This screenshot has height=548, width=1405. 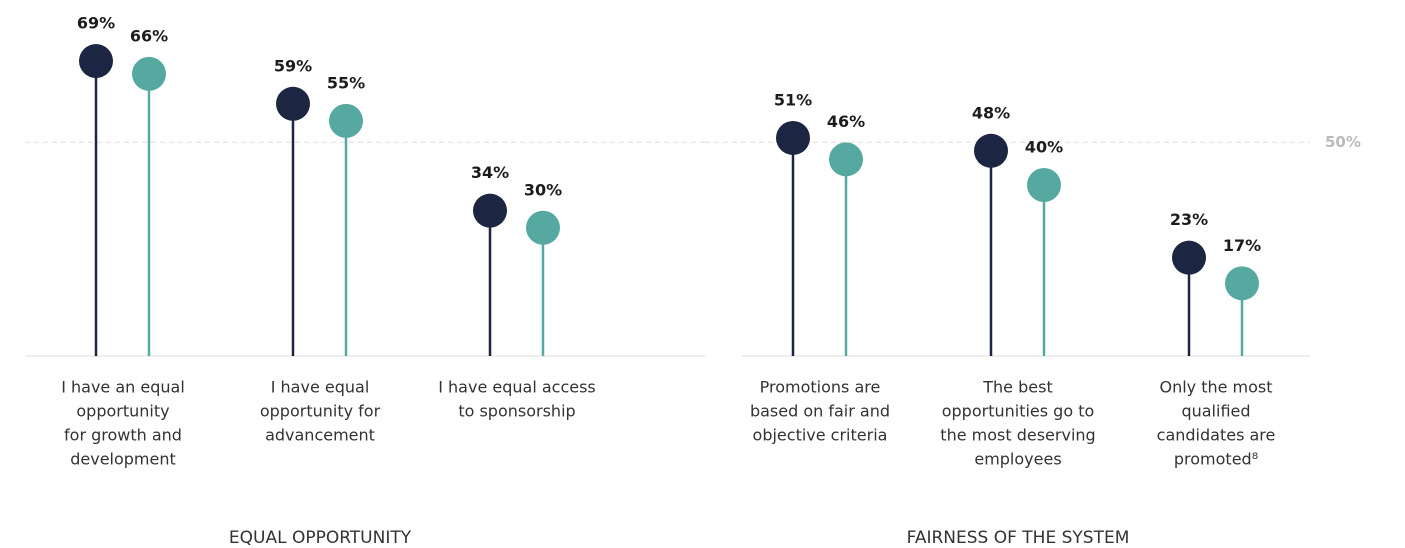 What do you see at coordinates (320, 411) in the screenshot?
I see `x-tick-label: opportunity for` at bounding box center [320, 411].